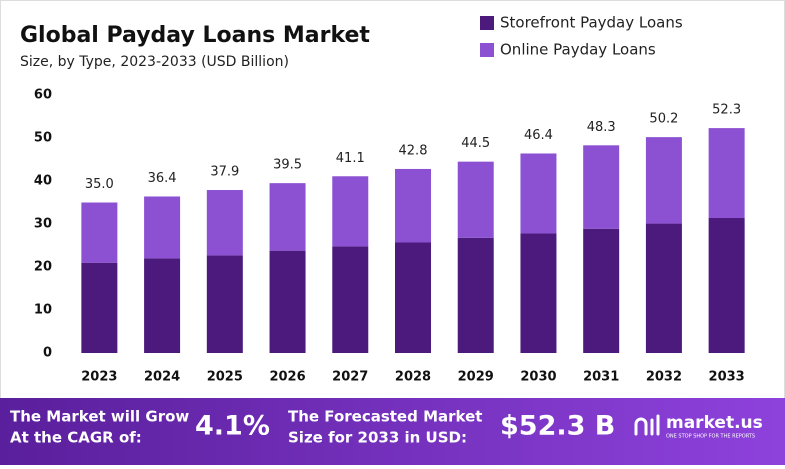 Image resolution: width=785 pixels, height=469 pixels. What do you see at coordinates (578, 50) in the screenshot?
I see `legend-label: Online Payday Loans` at bounding box center [578, 50].